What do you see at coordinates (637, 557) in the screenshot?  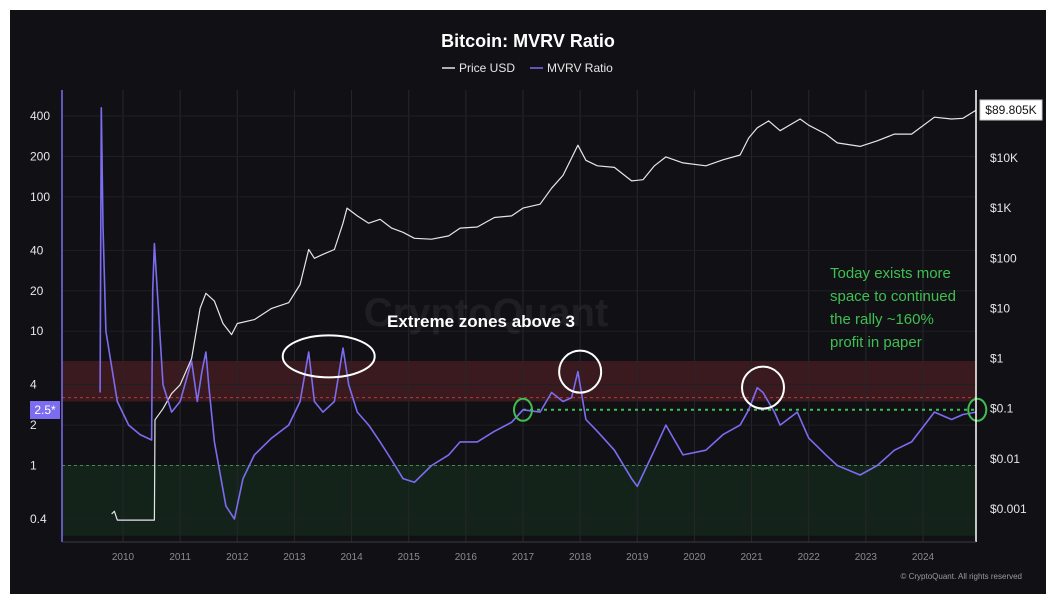 I see `x-tick-label: 2019` at bounding box center [637, 557].